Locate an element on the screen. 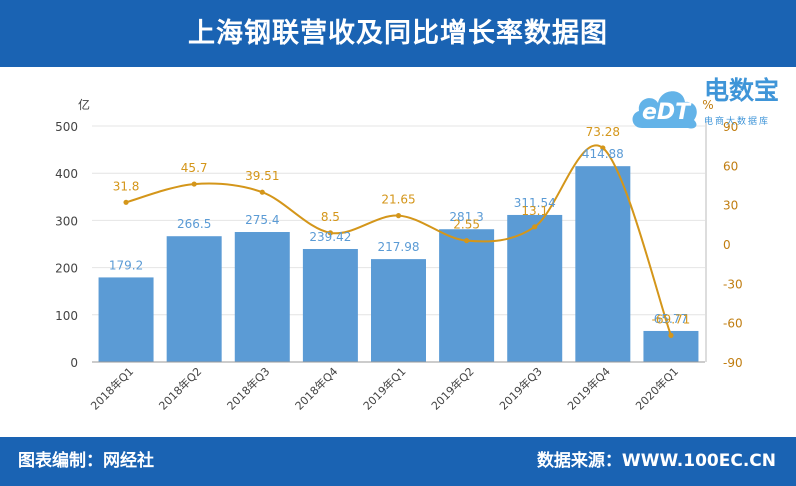 This screenshot has height=486, width=796. y-right-tick-label: -90 is located at coordinates (733, 363).